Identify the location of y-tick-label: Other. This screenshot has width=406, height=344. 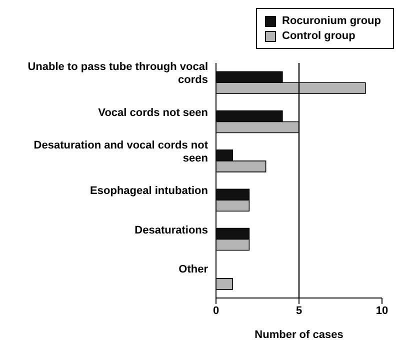
(193, 269).